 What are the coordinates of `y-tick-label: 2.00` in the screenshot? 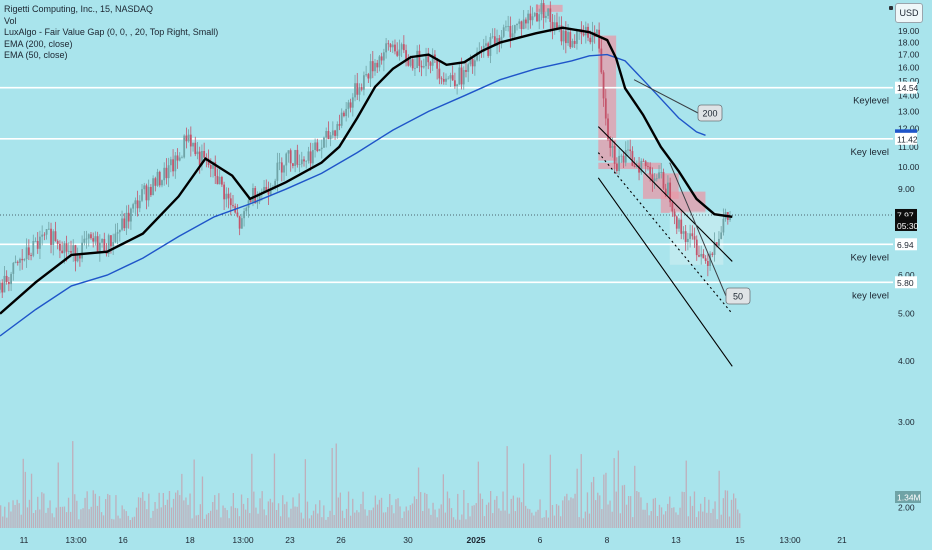 It's located at (906, 508).